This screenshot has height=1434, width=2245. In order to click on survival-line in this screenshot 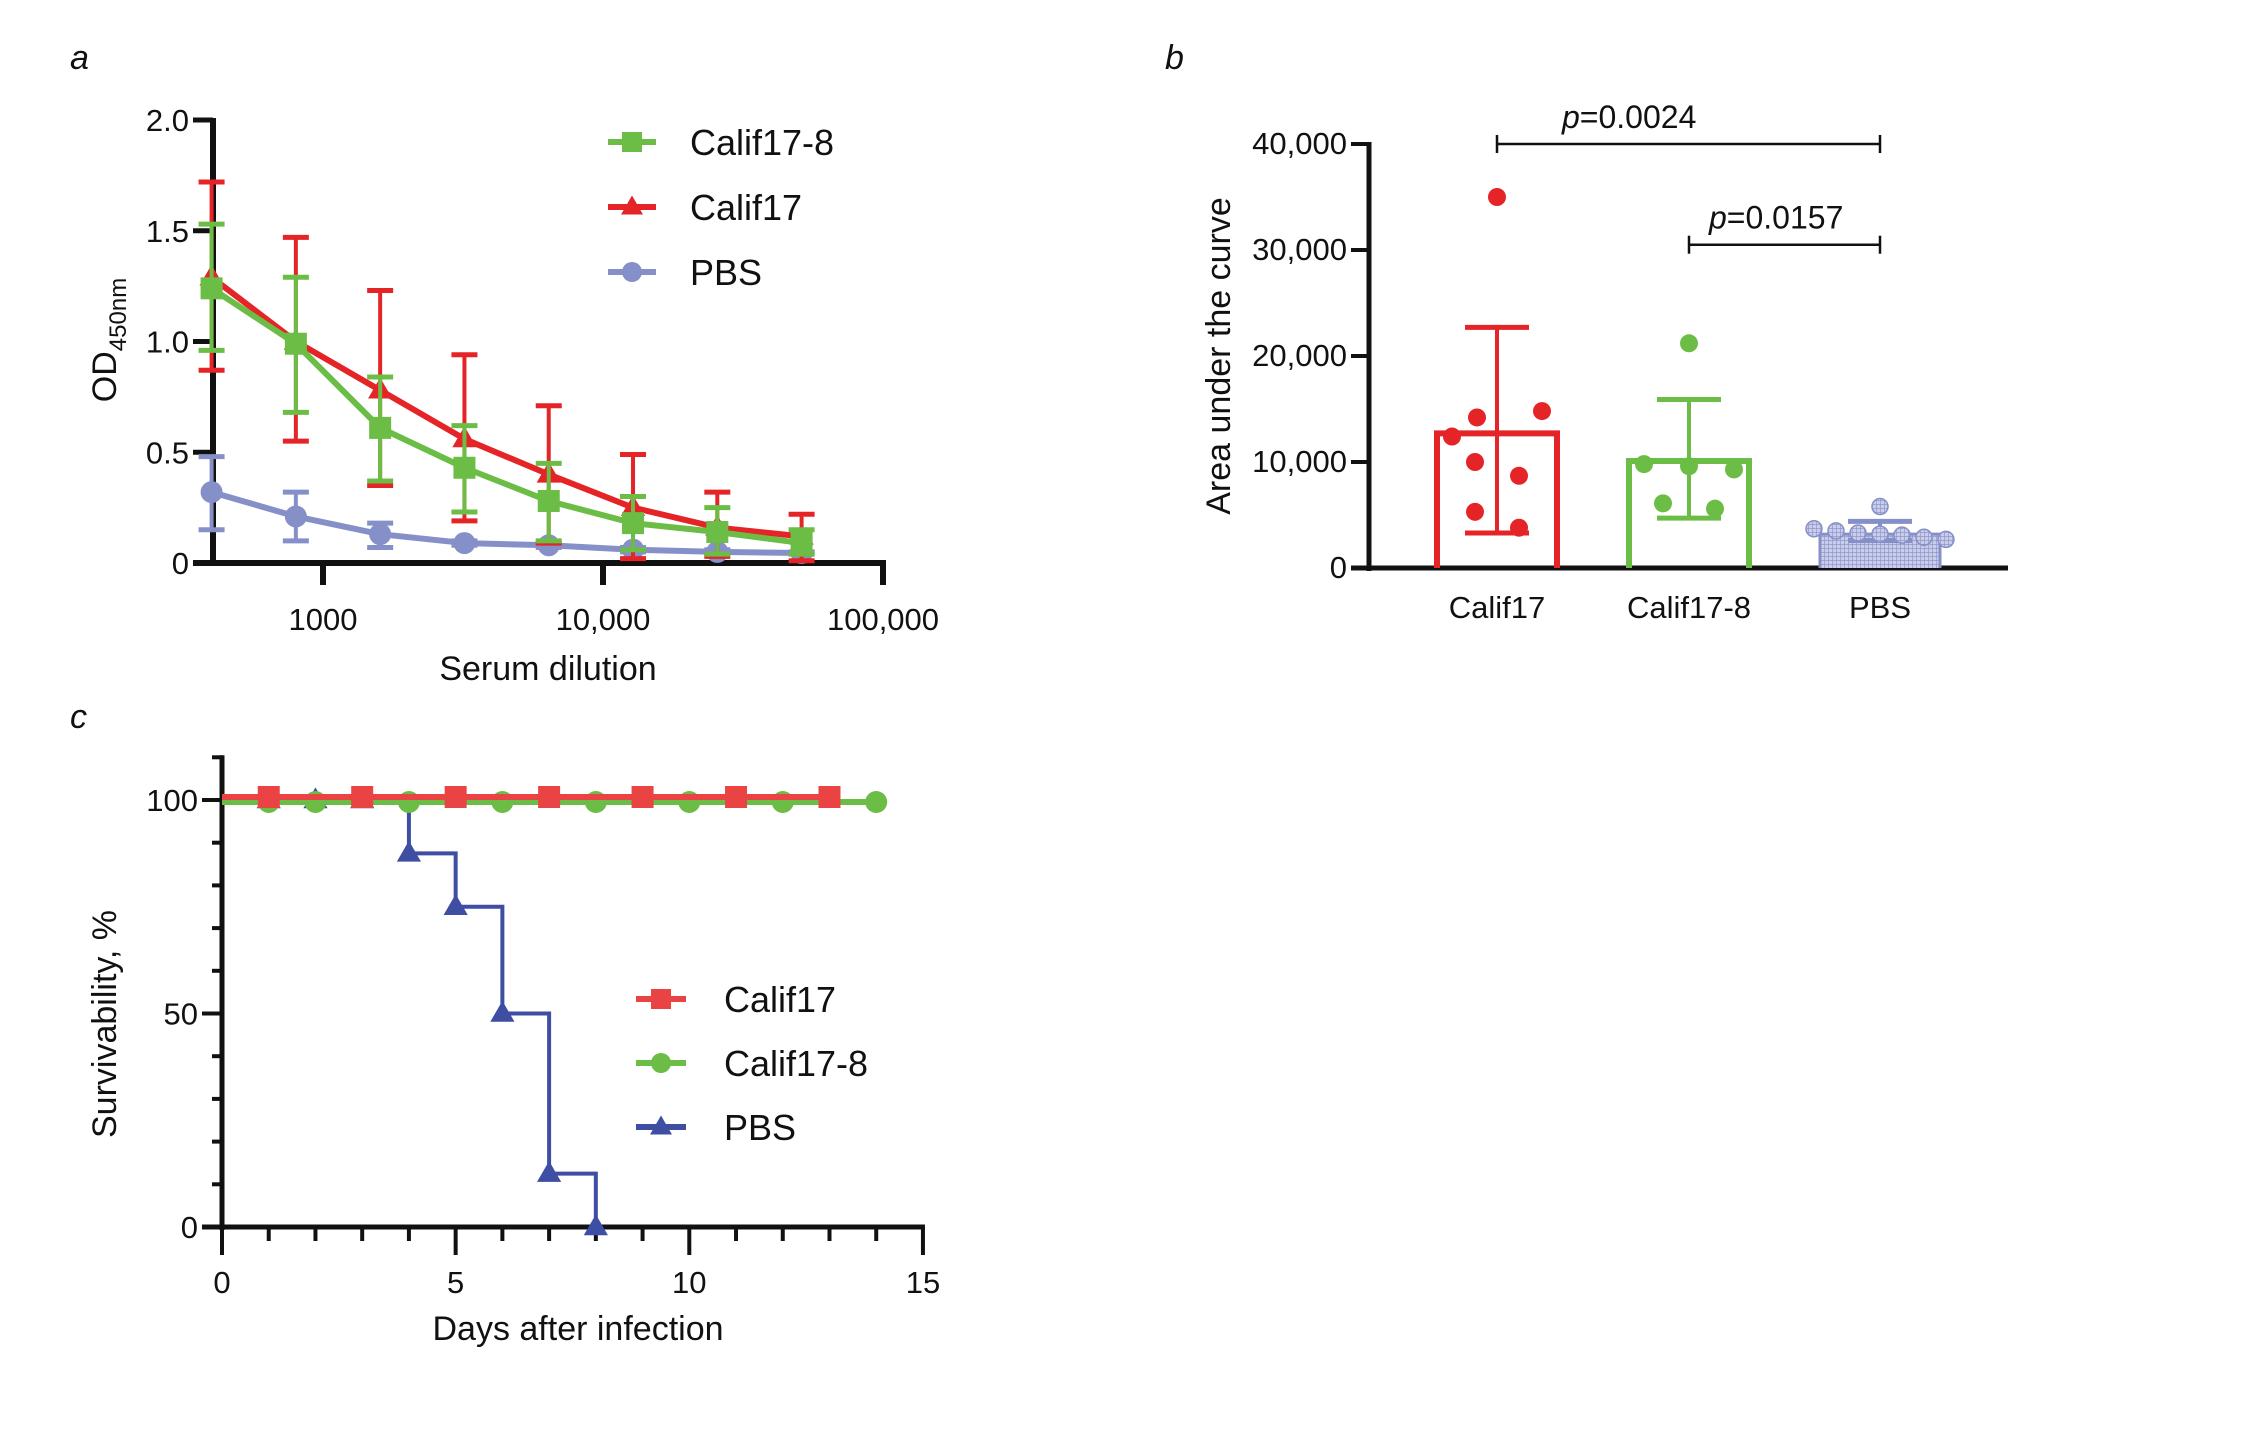, I will do `click(410, 1012)`.